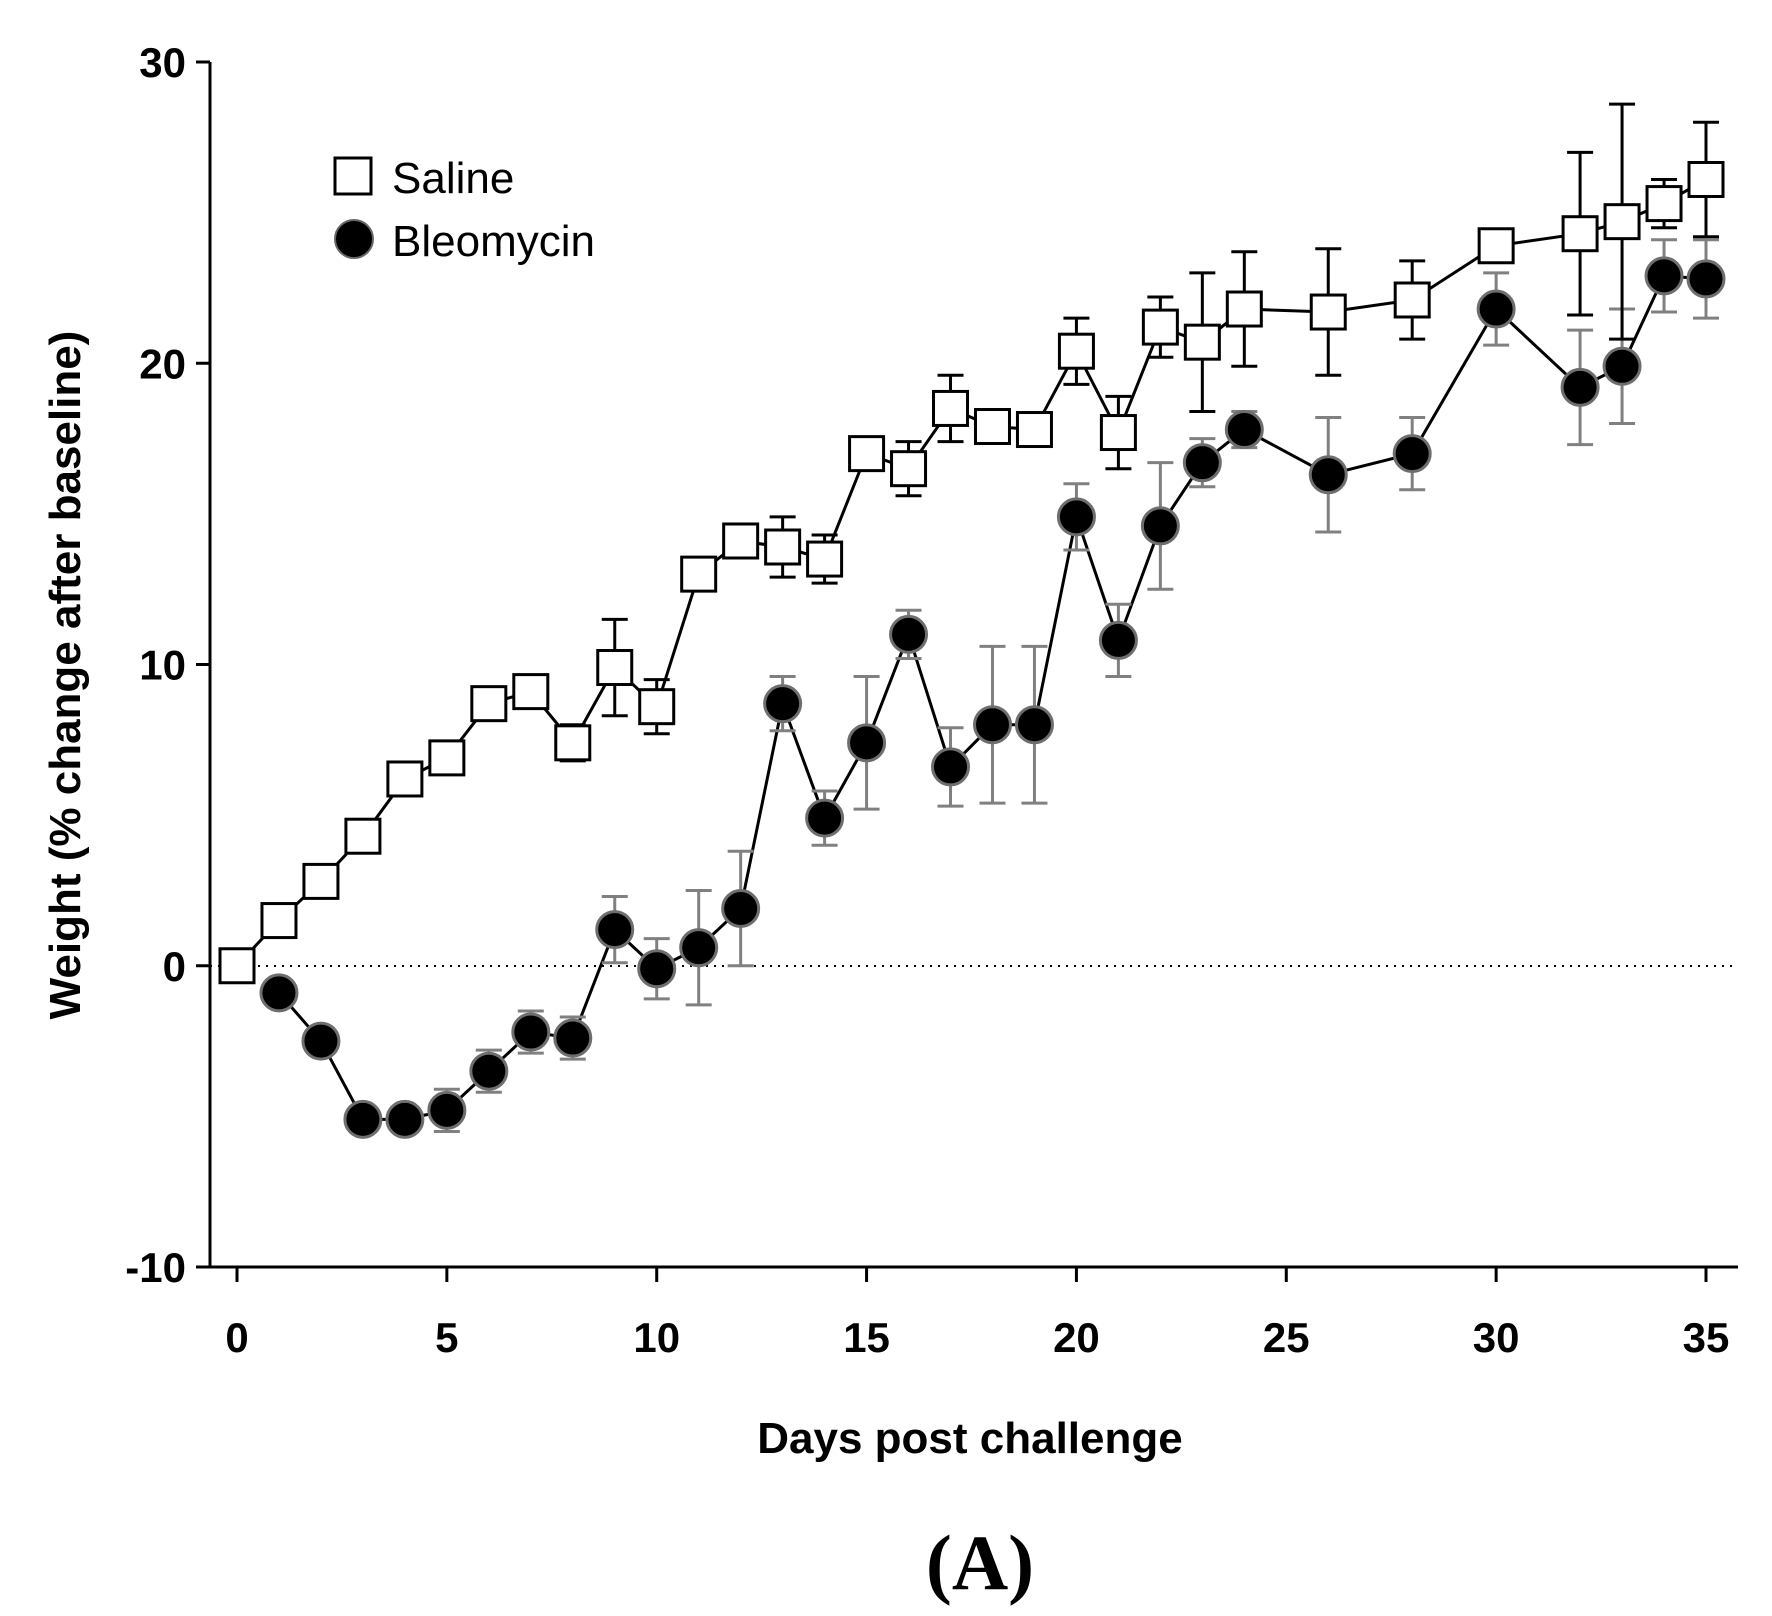 The height and width of the screenshot is (1616, 1772). I want to click on y-tick-label: 0, so click(174, 966).